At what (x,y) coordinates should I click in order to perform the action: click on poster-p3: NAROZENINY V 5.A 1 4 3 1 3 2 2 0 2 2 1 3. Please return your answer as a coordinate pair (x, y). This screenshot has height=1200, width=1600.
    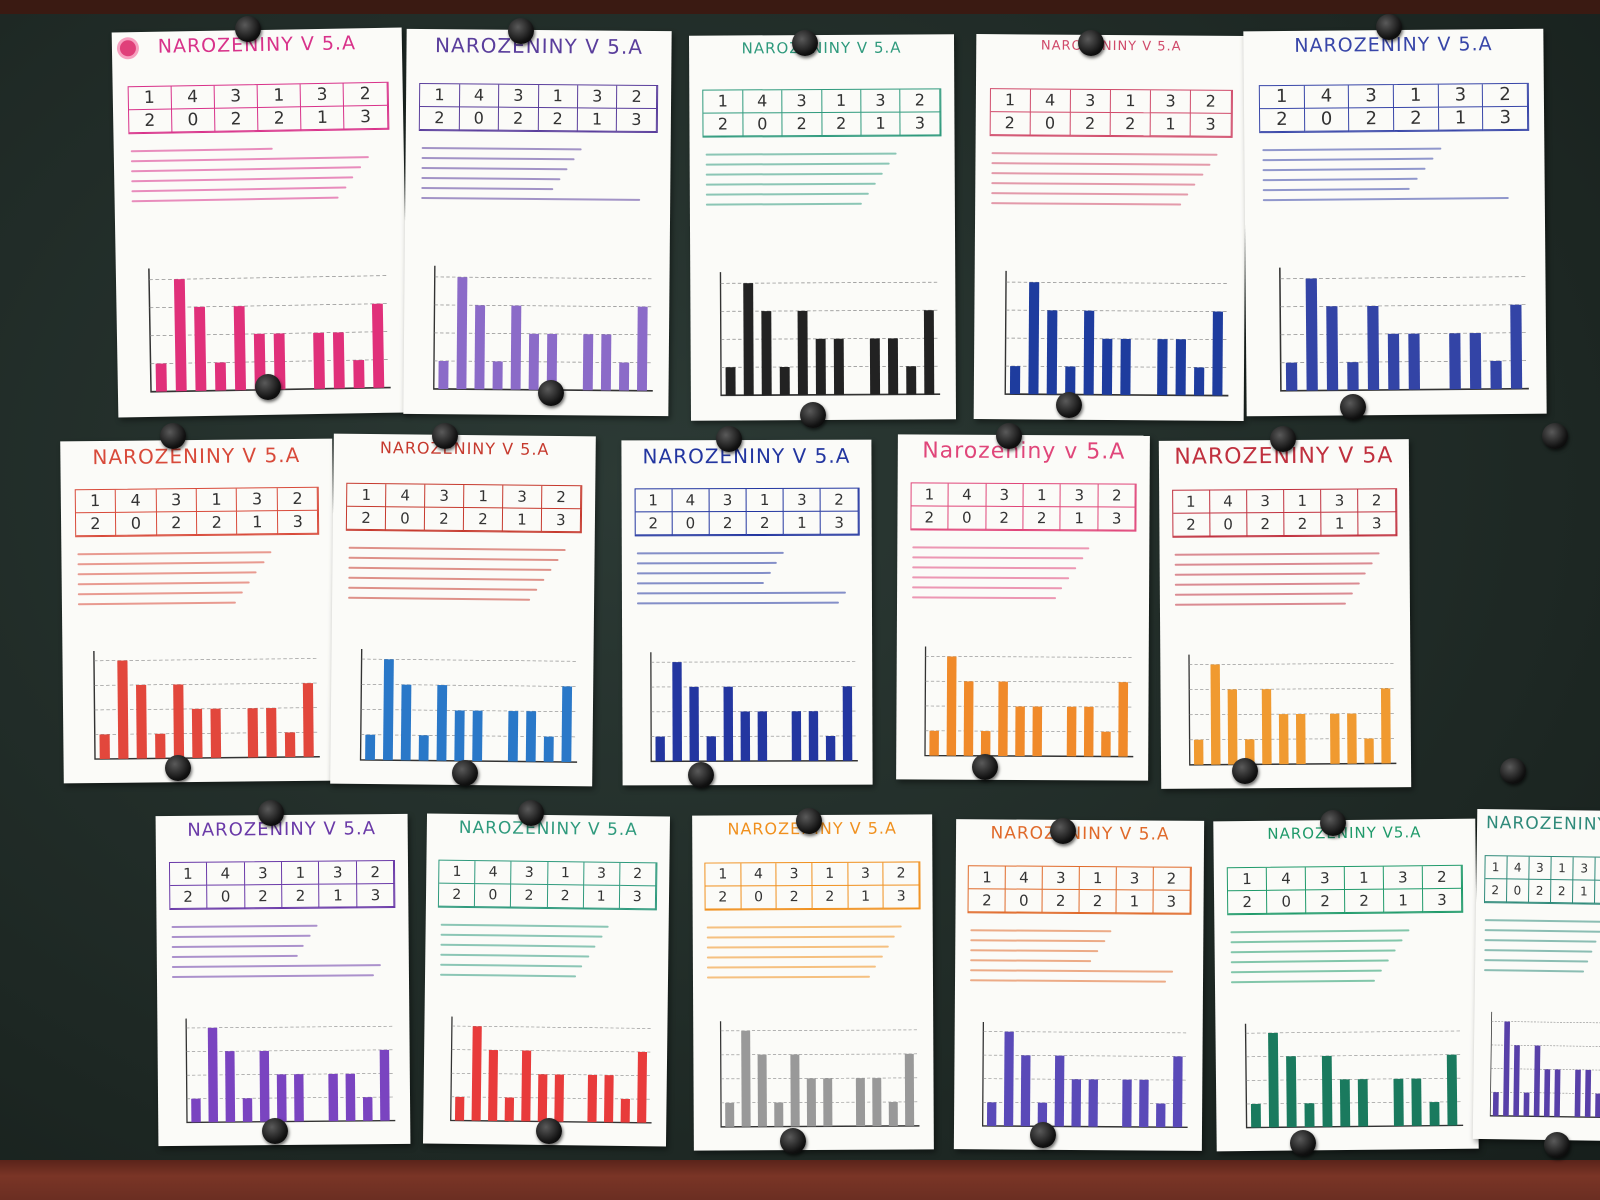
    Looking at the image, I should click on (822, 227).